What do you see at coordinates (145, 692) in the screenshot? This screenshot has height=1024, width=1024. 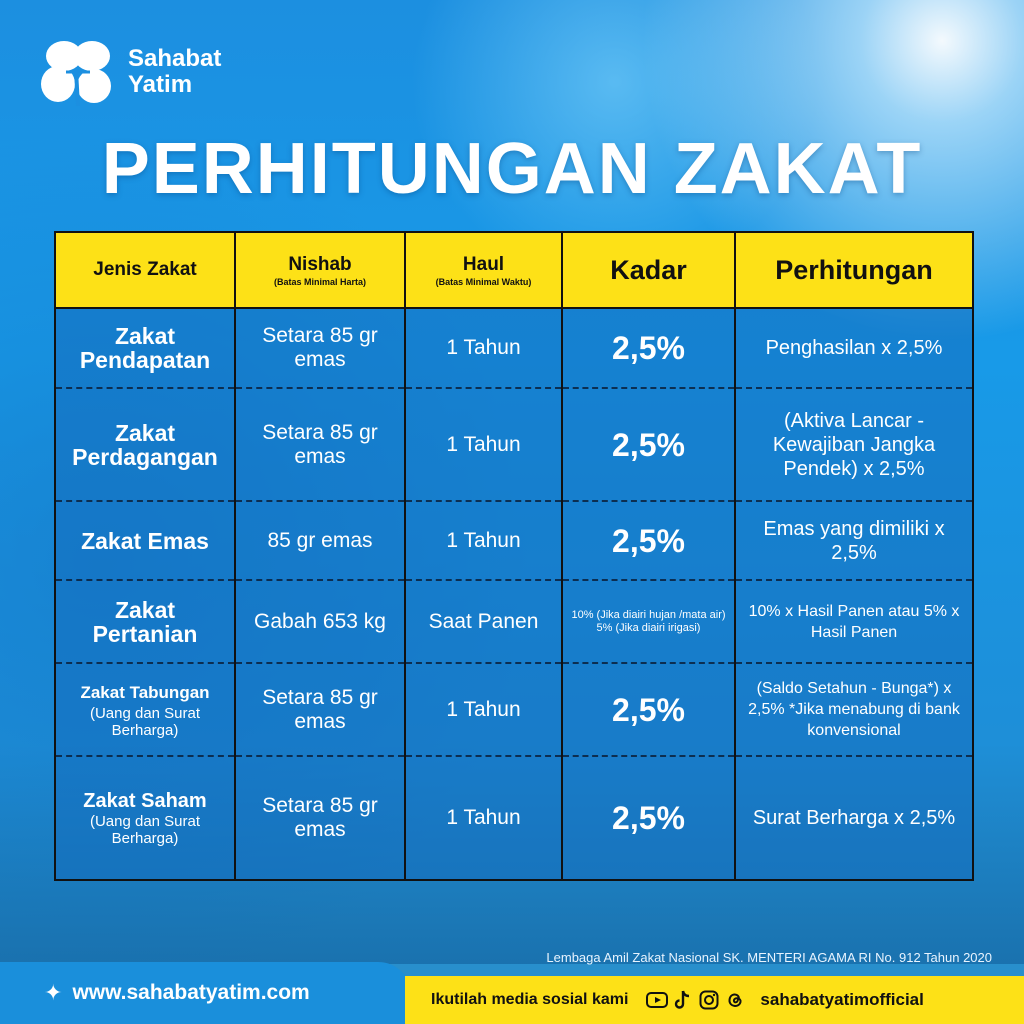 I see `jenis-title: Zakat Tabungan` at bounding box center [145, 692].